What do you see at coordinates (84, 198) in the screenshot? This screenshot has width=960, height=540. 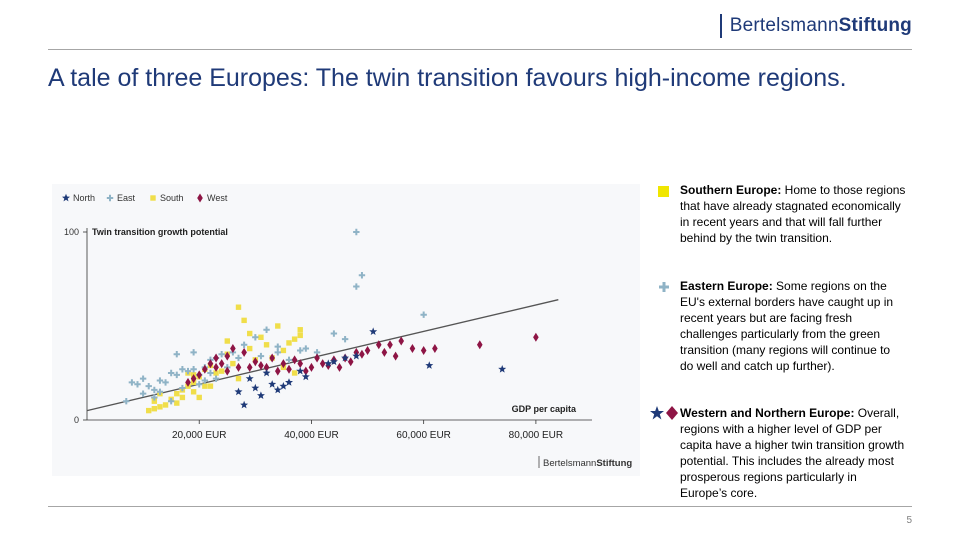 I see `legend-label-north: North` at bounding box center [84, 198].